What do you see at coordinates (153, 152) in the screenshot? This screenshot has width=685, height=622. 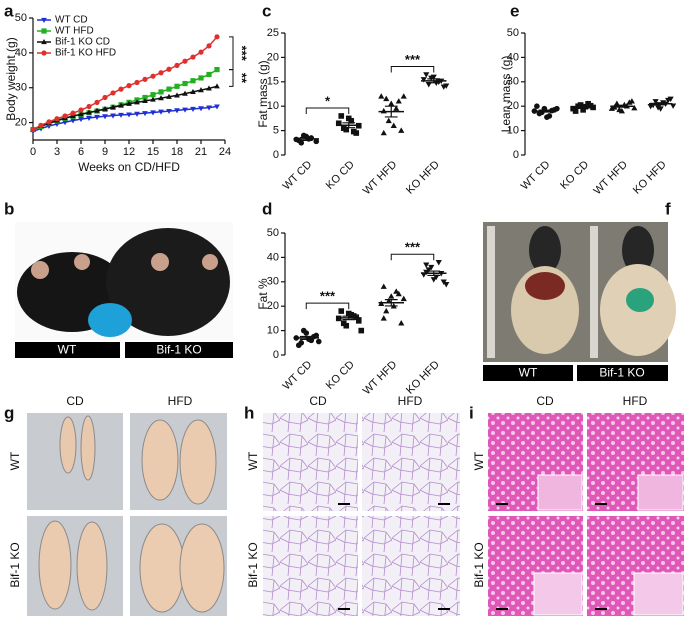 I see `x-tick-label: 15` at bounding box center [153, 152].